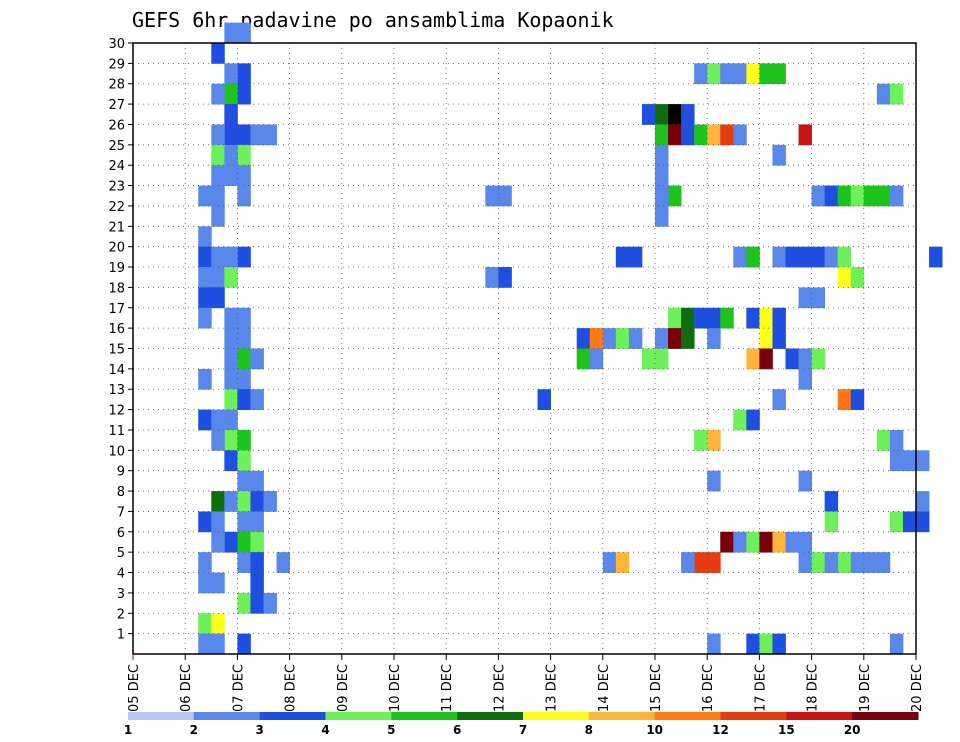 The width and height of the screenshot is (960, 742). Describe the element at coordinates (116, 451) in the screenshot. I see `y-tick-label: 10` at that location.